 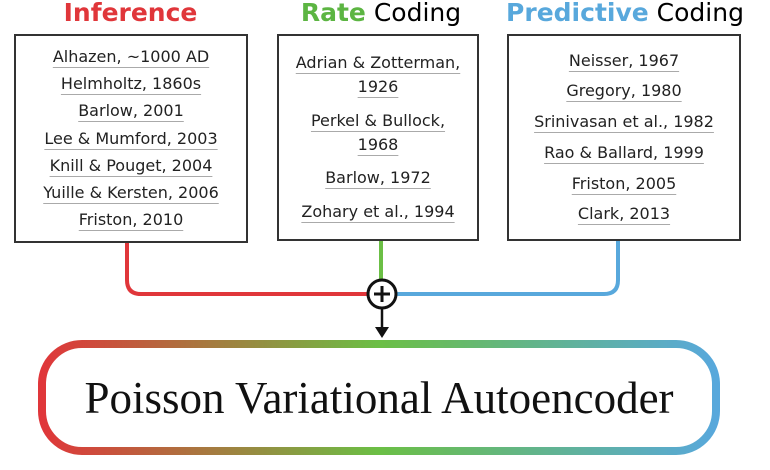 I want to click on reference: Yuille & Kersten, 2006, so click(x=131, y=192).